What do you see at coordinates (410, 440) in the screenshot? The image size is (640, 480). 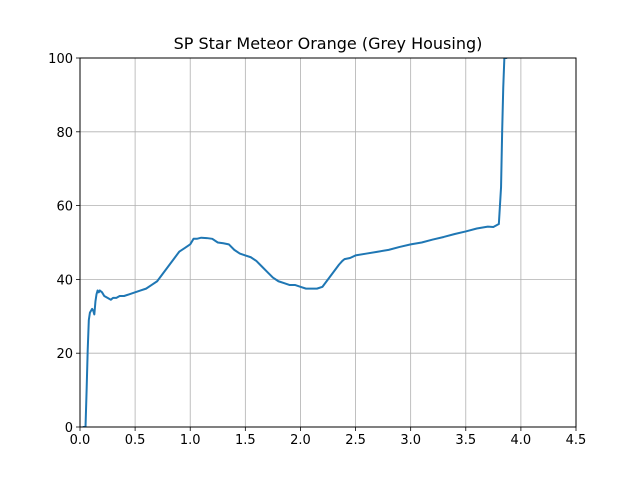 I see `x-tick-label: 3.0` at bounding box center [410, 440].